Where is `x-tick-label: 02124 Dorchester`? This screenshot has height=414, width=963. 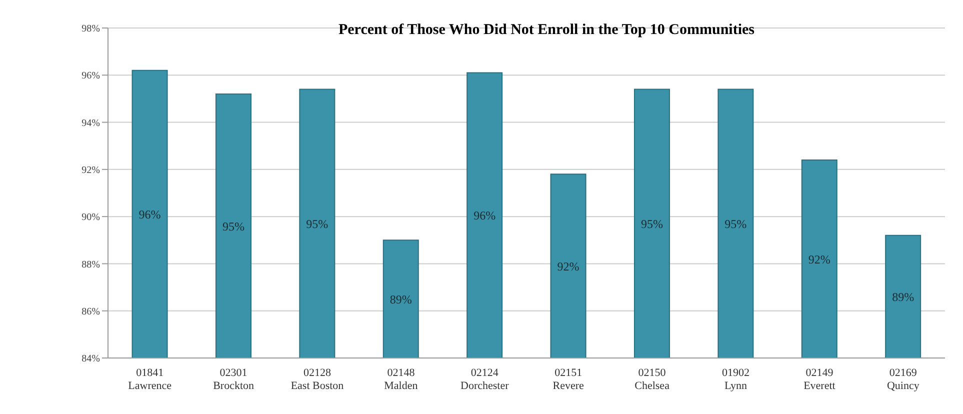 x-tick-label: 02124 Dorchester is located at coordinates (485, 379).